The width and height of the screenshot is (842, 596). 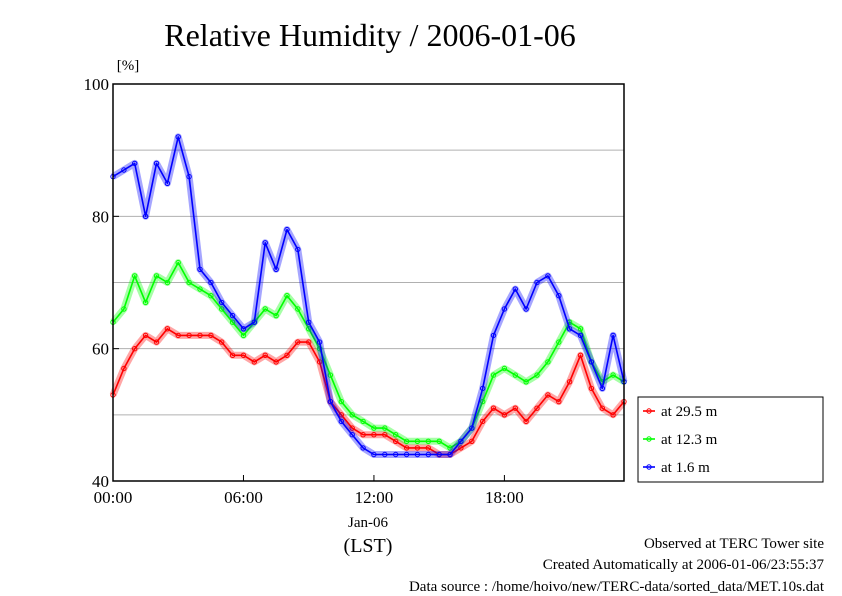 I want to click on x-tick-label: 06:00, so click(x=243, y=497).